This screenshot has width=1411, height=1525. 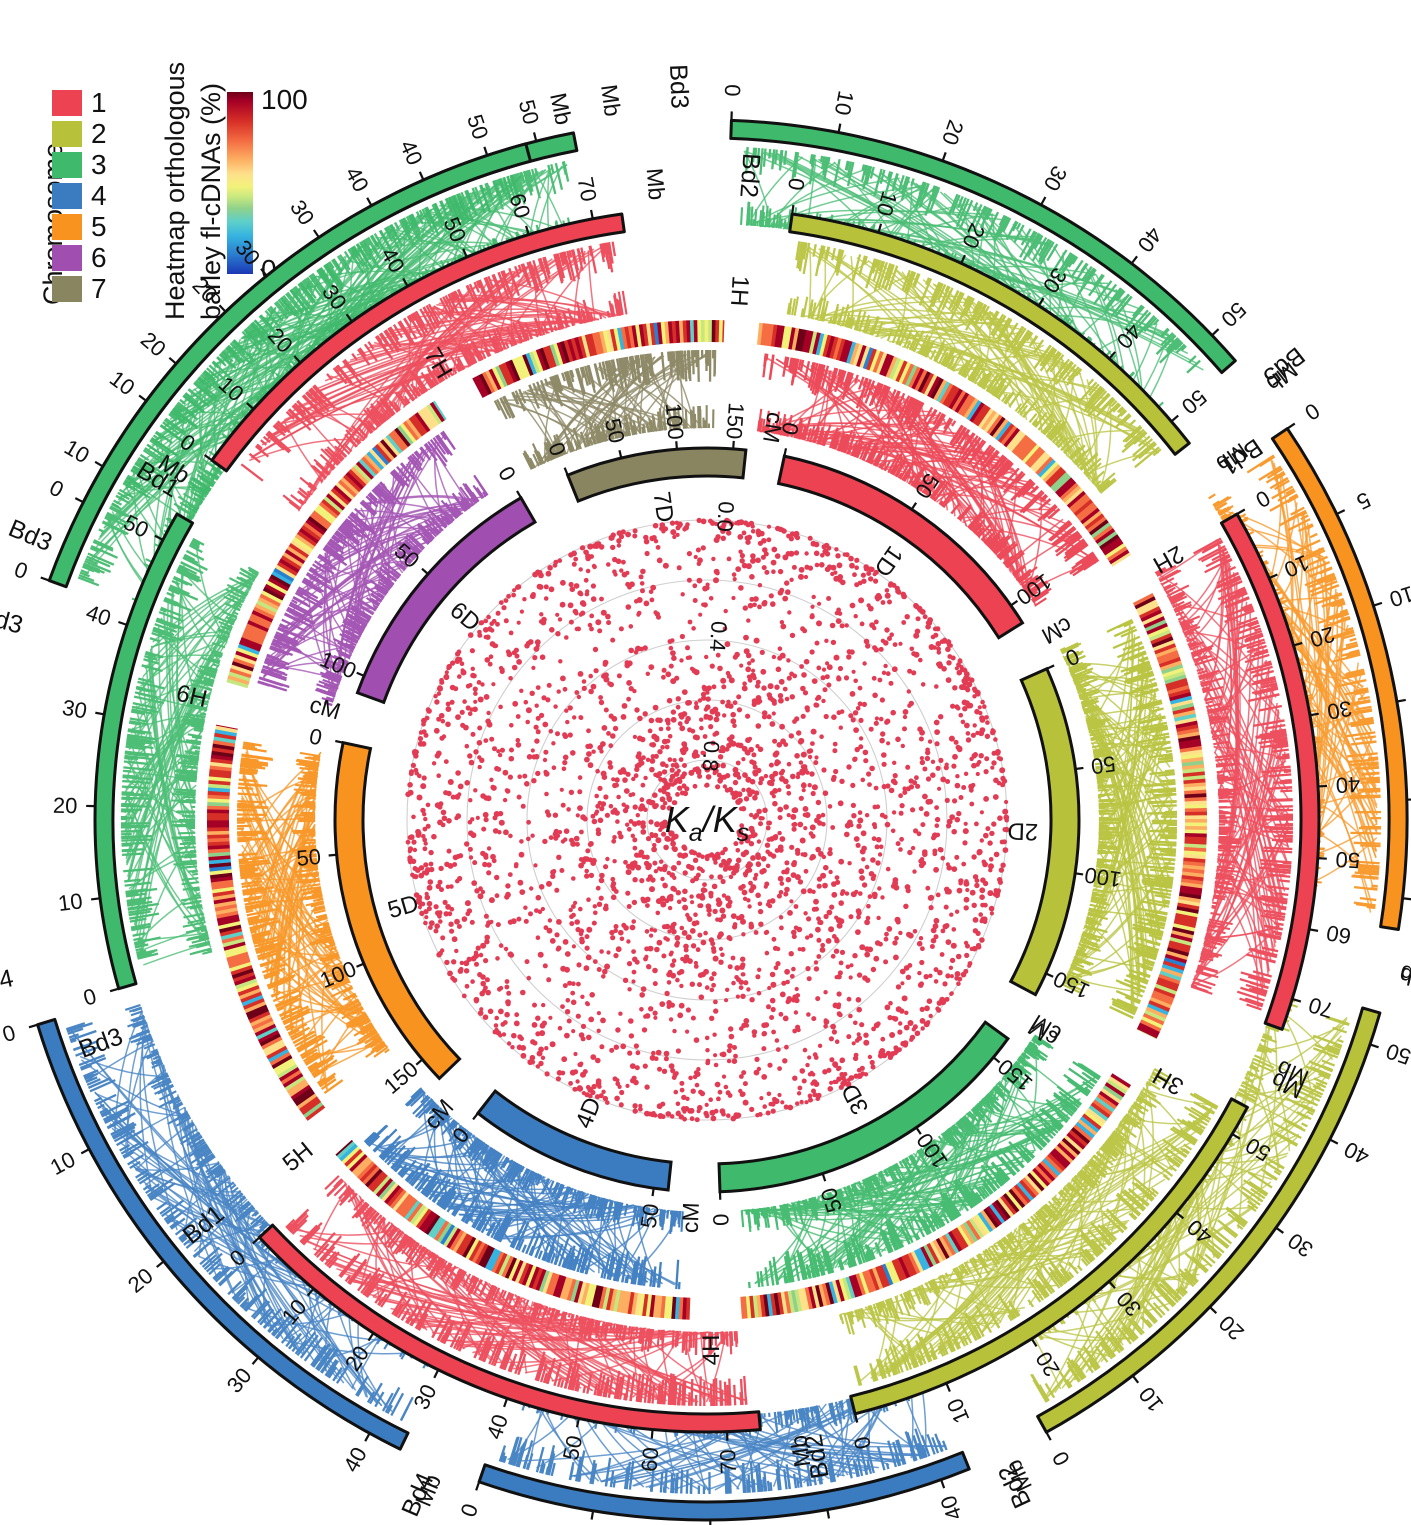 What do you see at coordinates (598, 359) in the screenshot?
I see `heatmap-segment-7H` at bounding box center [598, 359].